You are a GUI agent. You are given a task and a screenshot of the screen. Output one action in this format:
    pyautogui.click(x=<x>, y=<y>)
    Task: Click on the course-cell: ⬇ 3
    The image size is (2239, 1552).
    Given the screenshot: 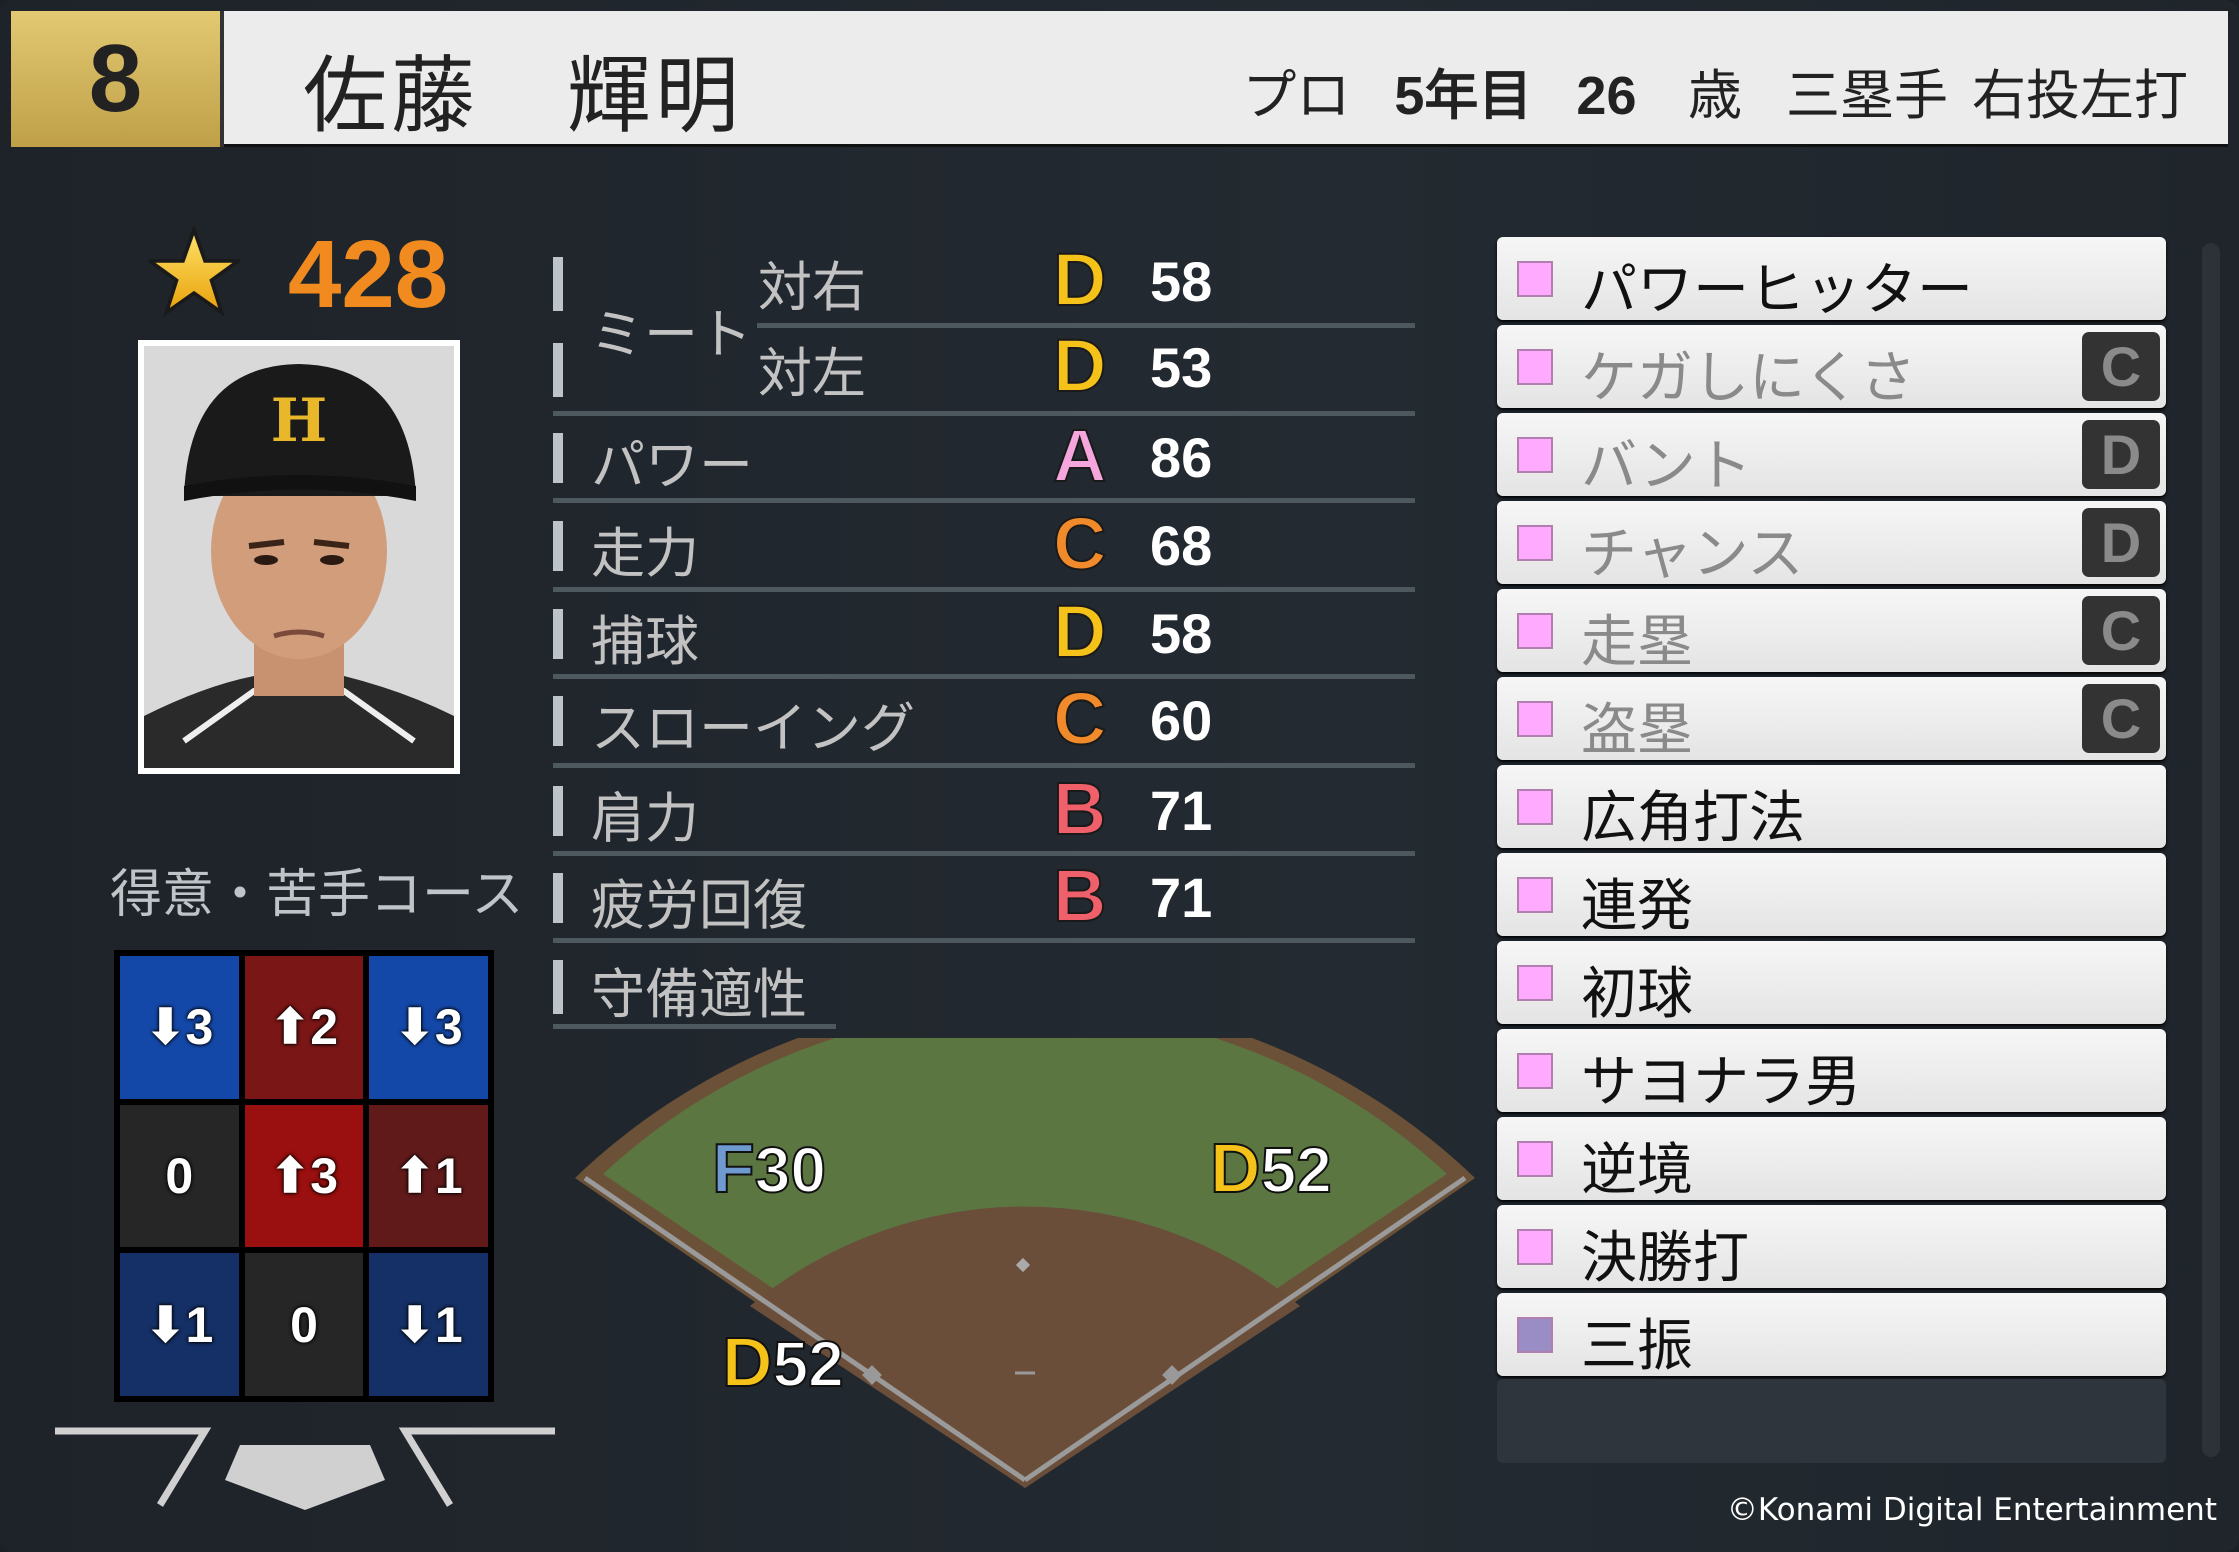 What is the action you would take?
    pyautogui.click(x=179, y=1027)
    